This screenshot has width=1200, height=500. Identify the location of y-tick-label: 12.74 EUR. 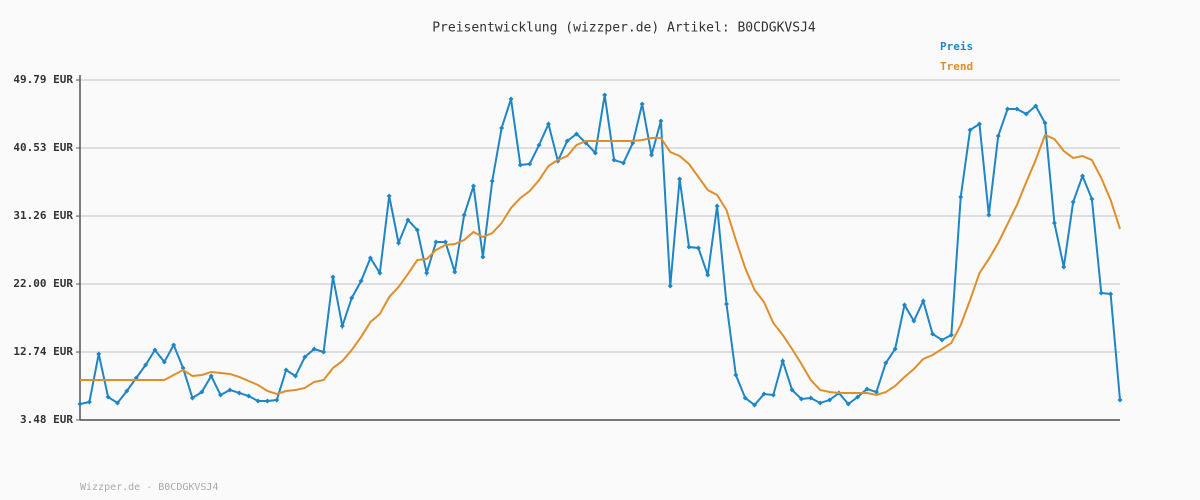
(43, 351).